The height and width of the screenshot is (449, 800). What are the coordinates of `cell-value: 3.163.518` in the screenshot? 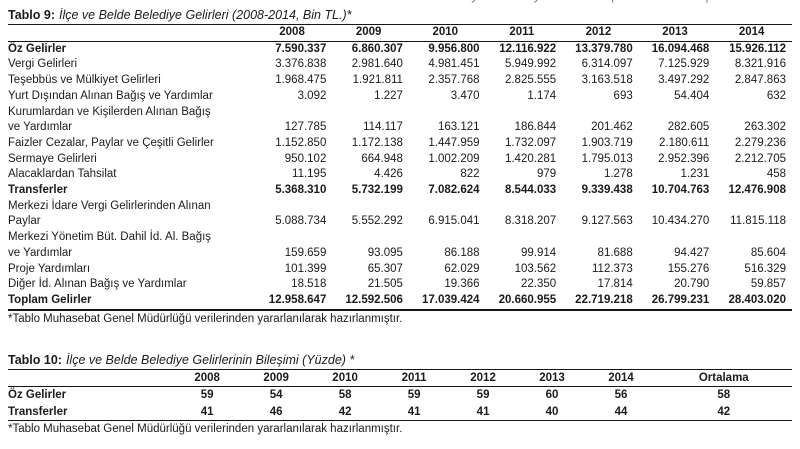 It's located at (607, 80).